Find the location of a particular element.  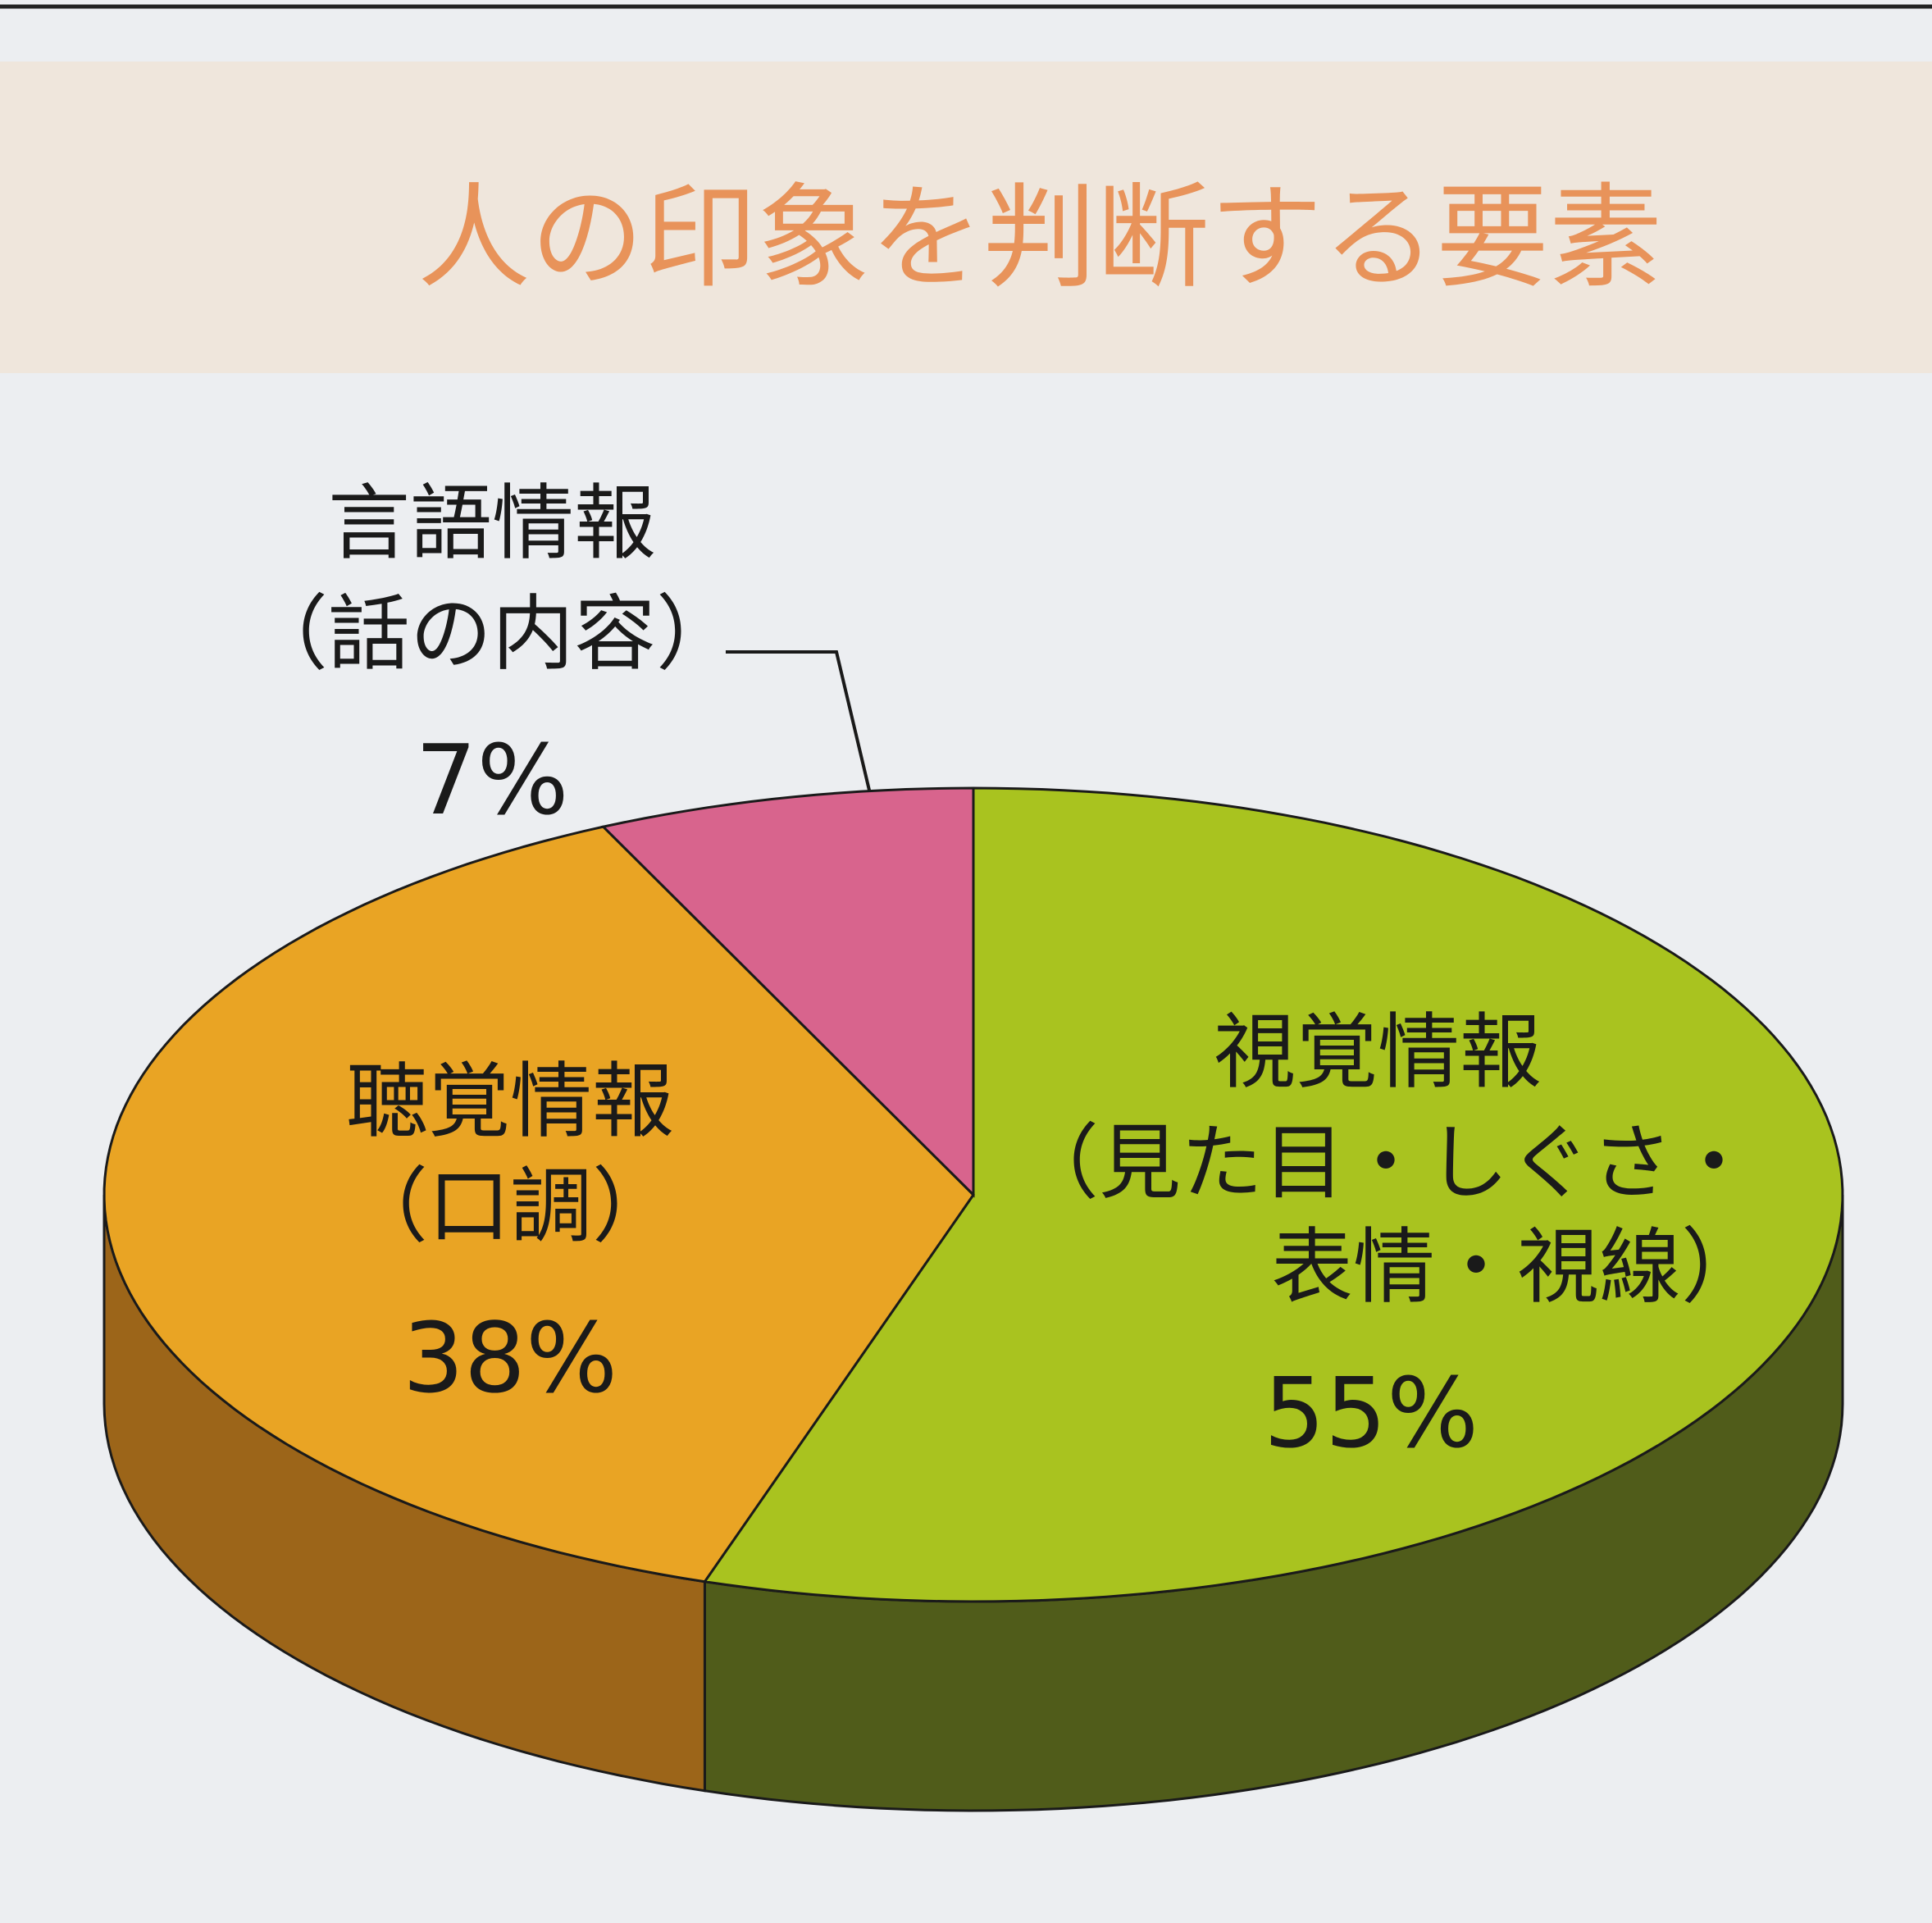

slice is located at coordinates (787, 992).